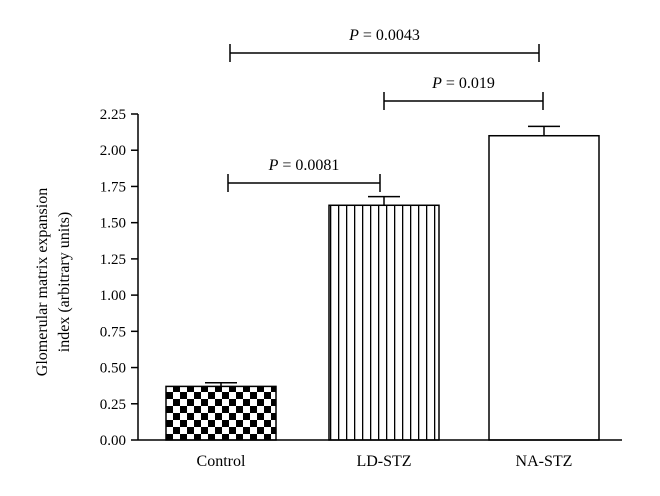  Describe the element at coordinates (383, 461) in the screenshot. I see `x-category-label: LD-STZ` at that location.